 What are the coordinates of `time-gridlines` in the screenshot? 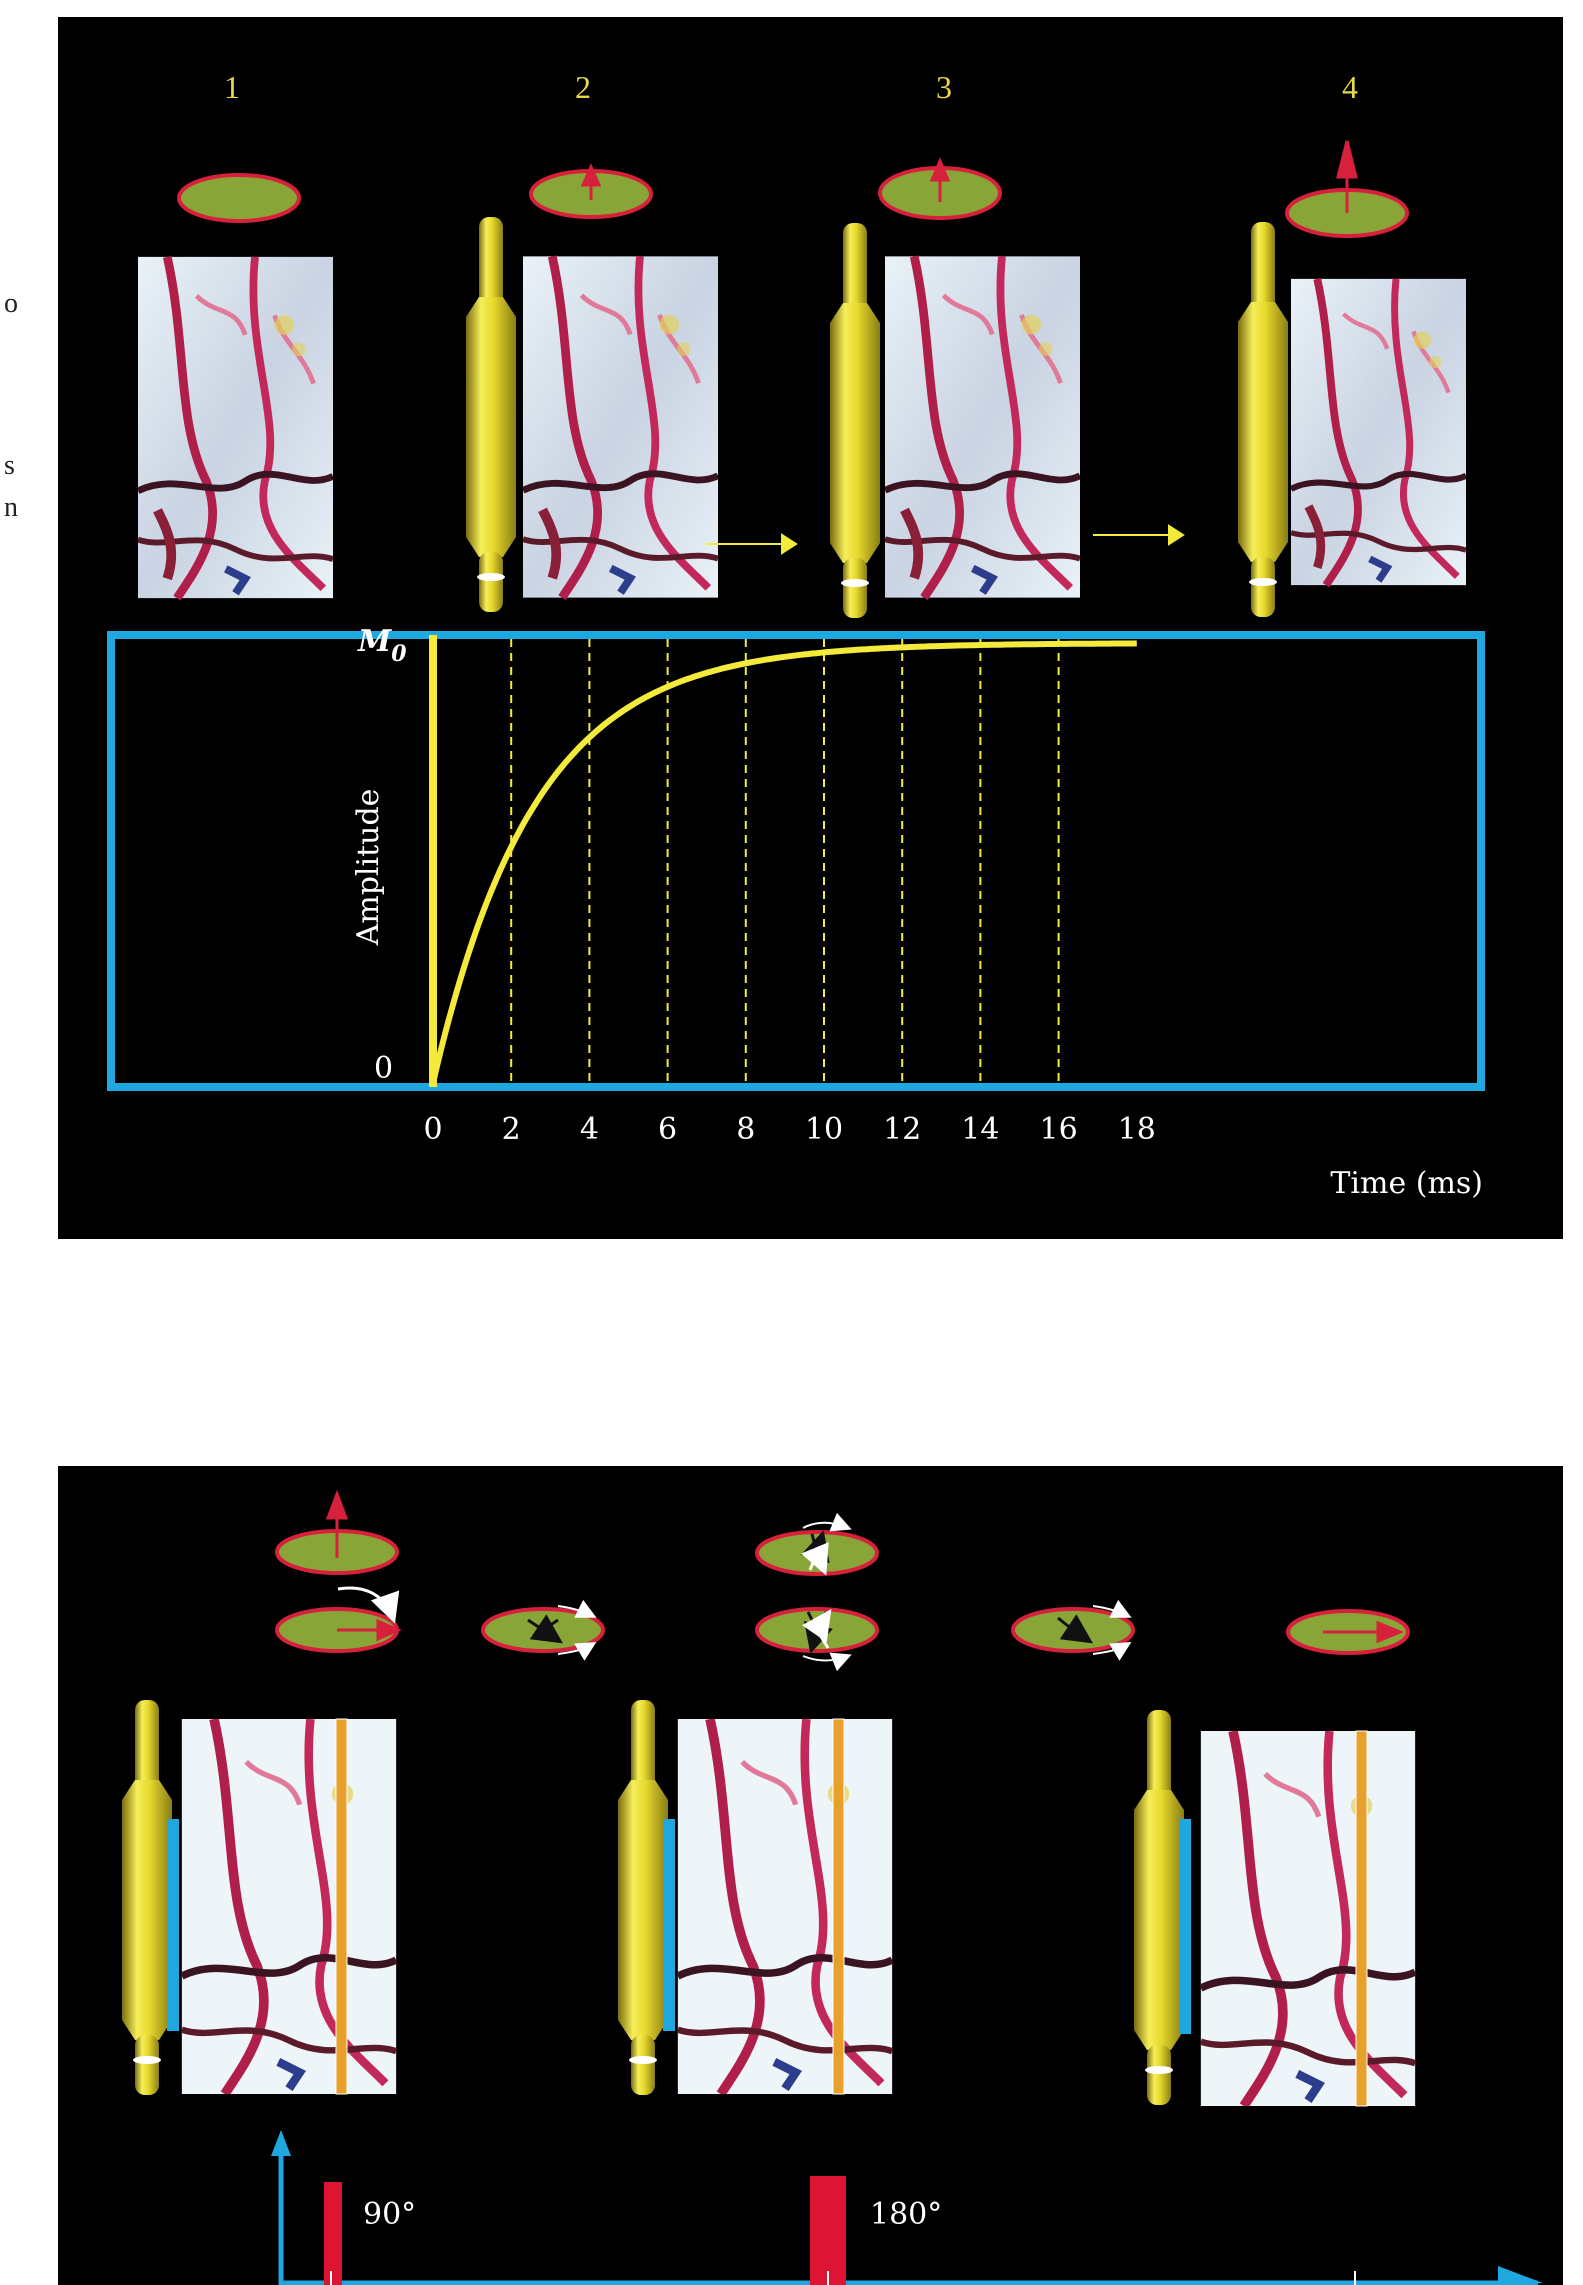 It's located at (785, 861).